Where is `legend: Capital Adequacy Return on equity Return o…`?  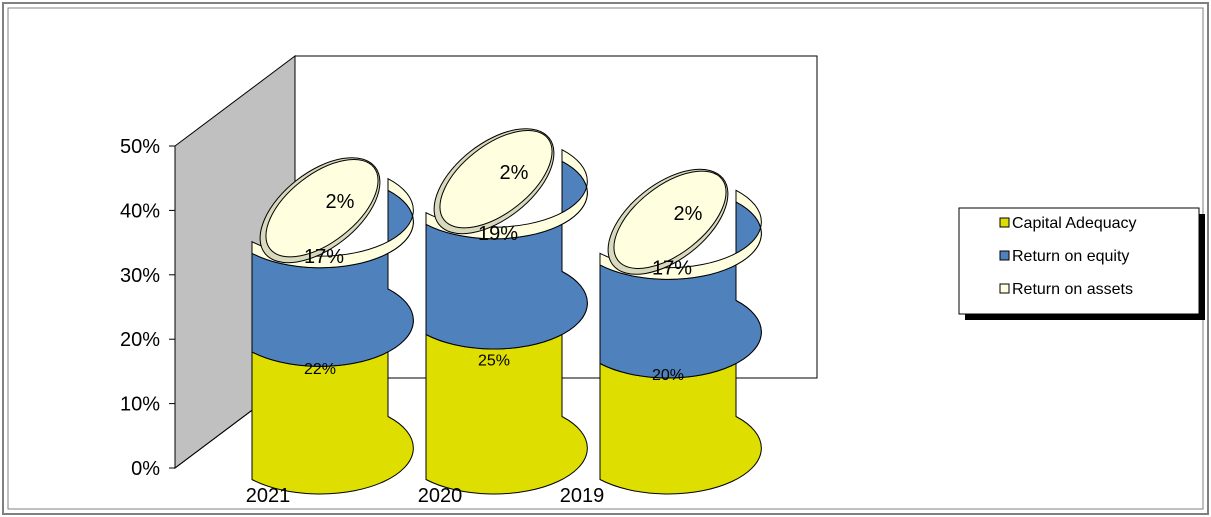 legend: Capital Adequacy Return on equity Return o… is located at coordinates (1081, 263).